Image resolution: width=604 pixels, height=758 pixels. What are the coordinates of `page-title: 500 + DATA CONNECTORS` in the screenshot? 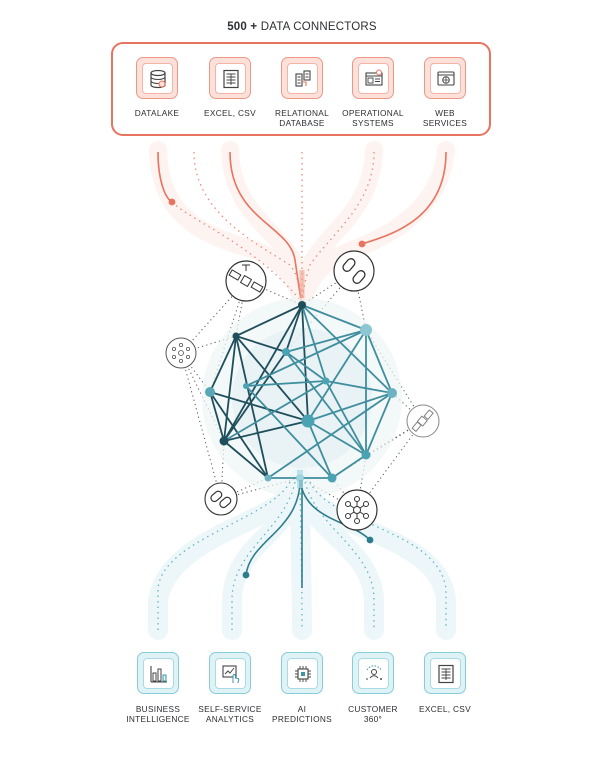 It's located at (302, 27).